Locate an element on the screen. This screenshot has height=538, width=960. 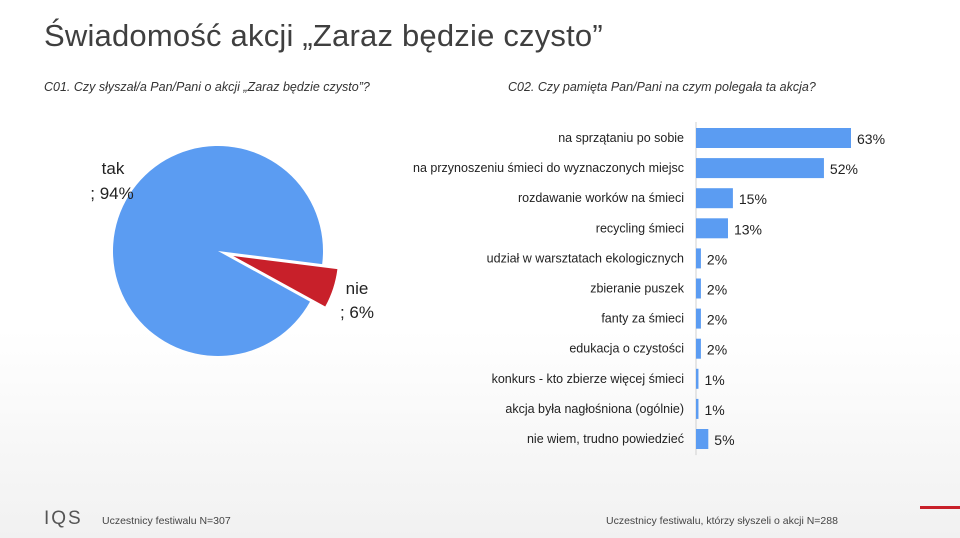
bar-category-label: na sprzątaniu po sobie is located at coordinates (621, 138).